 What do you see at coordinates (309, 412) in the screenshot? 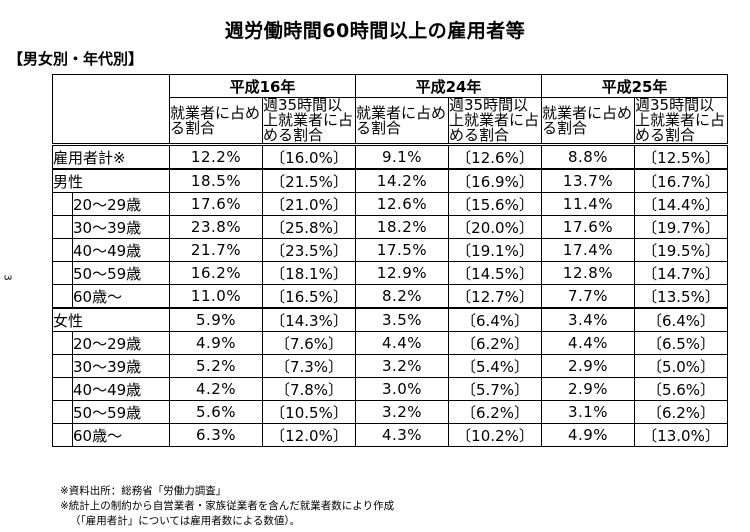
I see `share35-value: 〔10.5%〕` at bounding box center [309, 412].